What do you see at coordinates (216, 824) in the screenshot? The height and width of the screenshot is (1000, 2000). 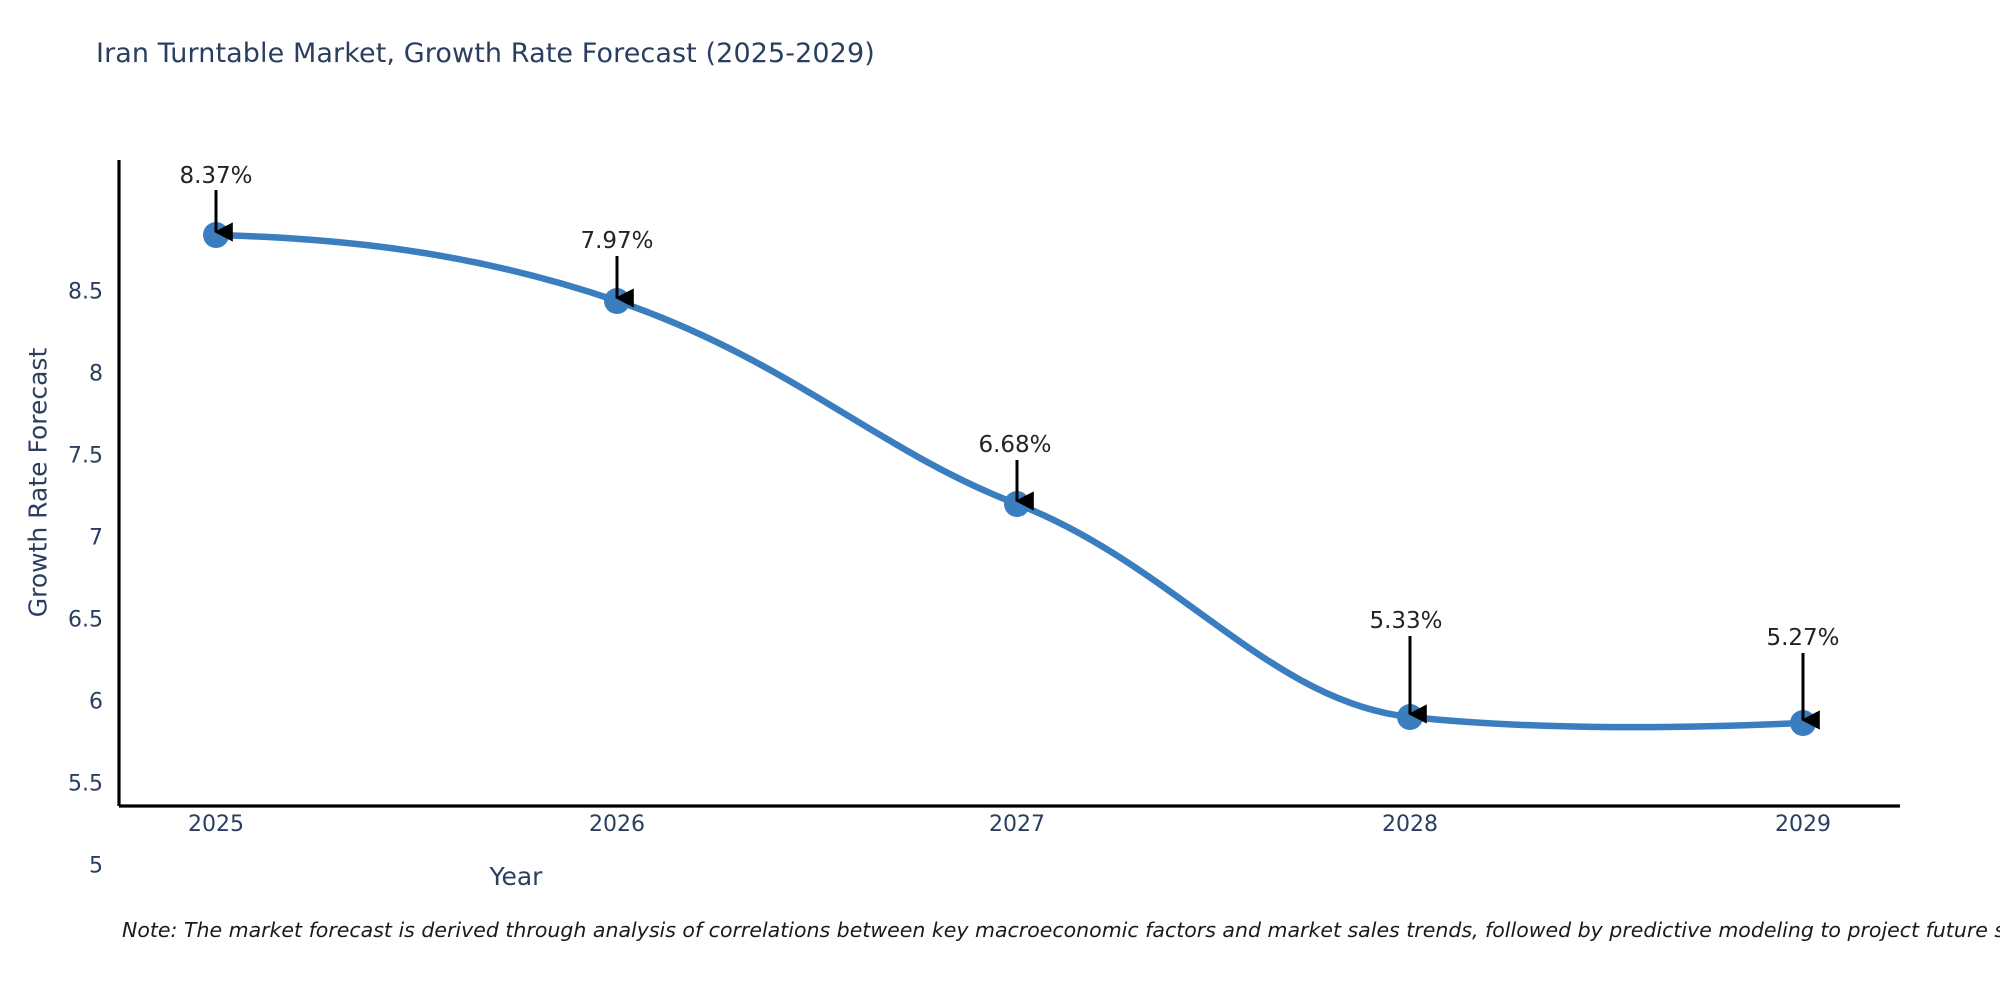 I see `x-tick-2025: 2025` at bounding box center [216, 824].